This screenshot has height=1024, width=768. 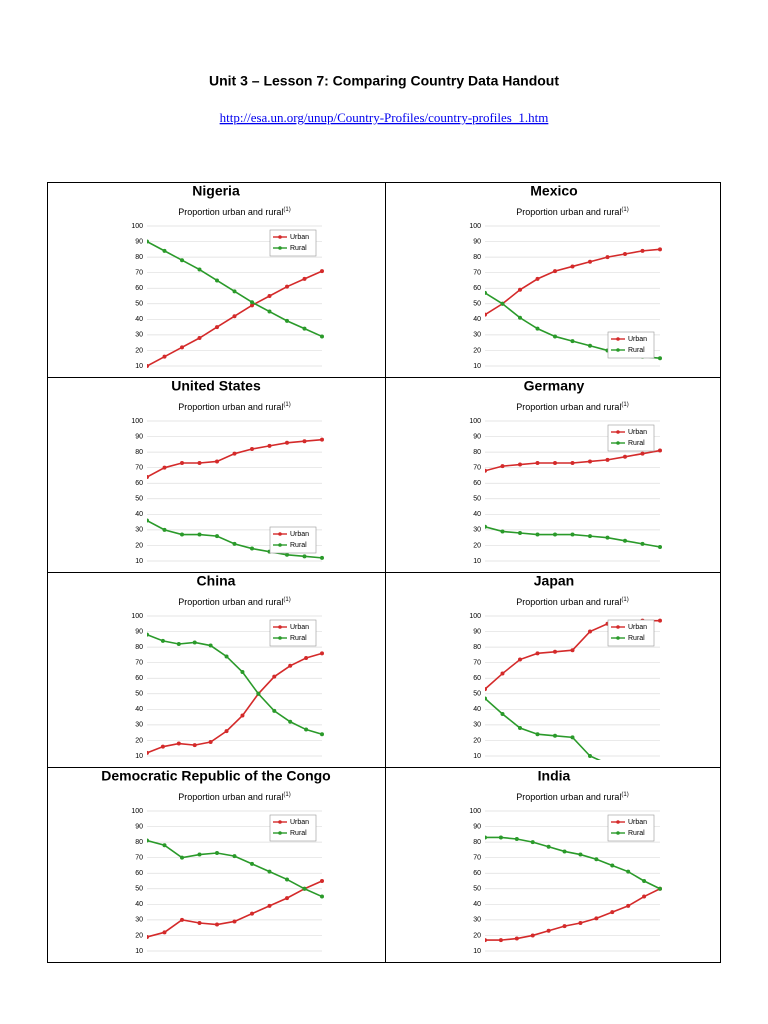 What do you see at coordinates (554, 776) in the screenshot?
I see `country-title: India` at bounding box center [554, 776].